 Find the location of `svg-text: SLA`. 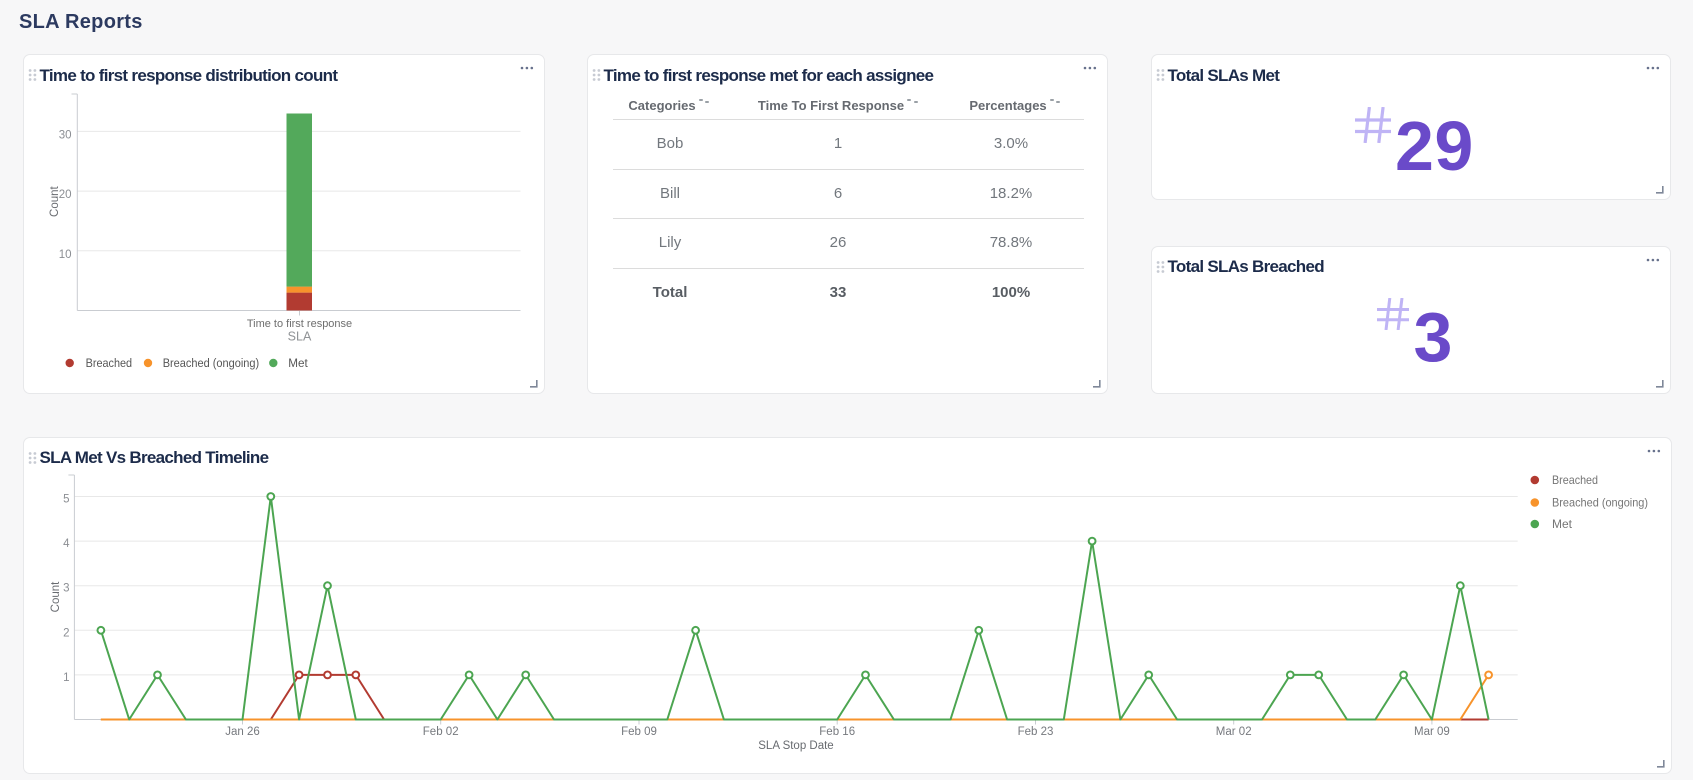

svg-text: SLA is located at coordinates (300, 337).